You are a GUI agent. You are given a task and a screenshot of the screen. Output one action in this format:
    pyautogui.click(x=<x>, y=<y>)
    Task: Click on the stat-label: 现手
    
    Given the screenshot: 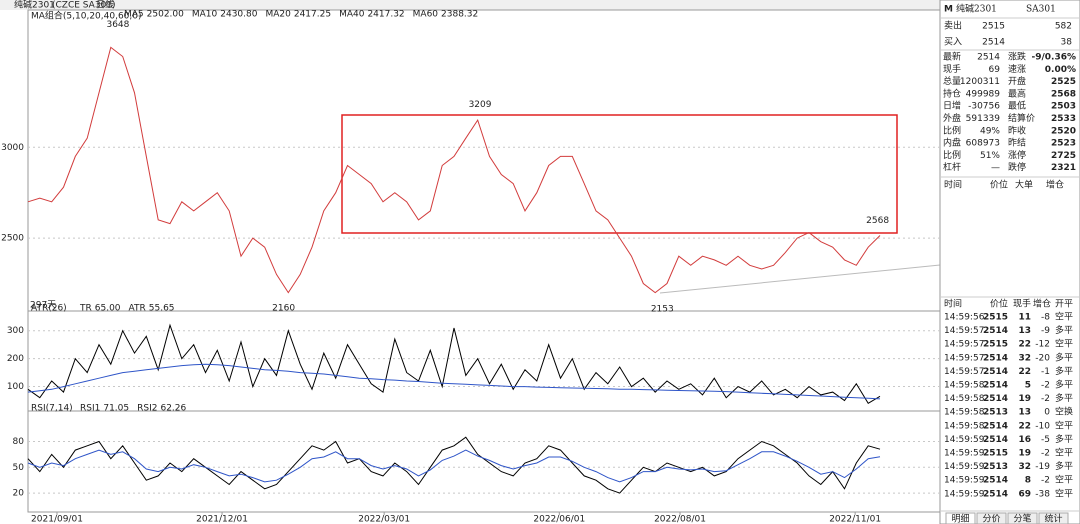 What is the action you would take?
    pyautogui.click(x=952, y=69)
    